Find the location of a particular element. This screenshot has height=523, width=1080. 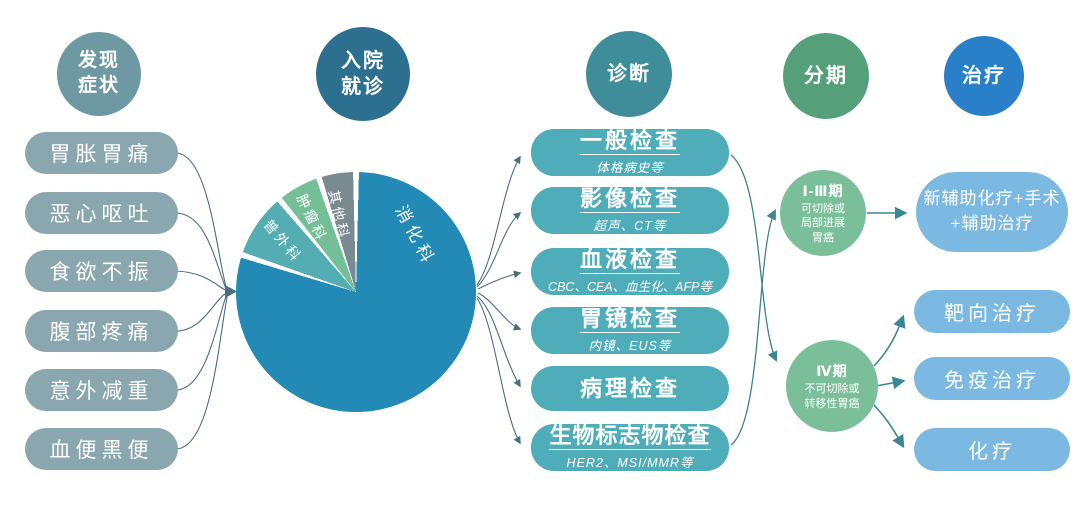

treatment-label-line: 靶向治疗 is located at coordinates (992, 314).